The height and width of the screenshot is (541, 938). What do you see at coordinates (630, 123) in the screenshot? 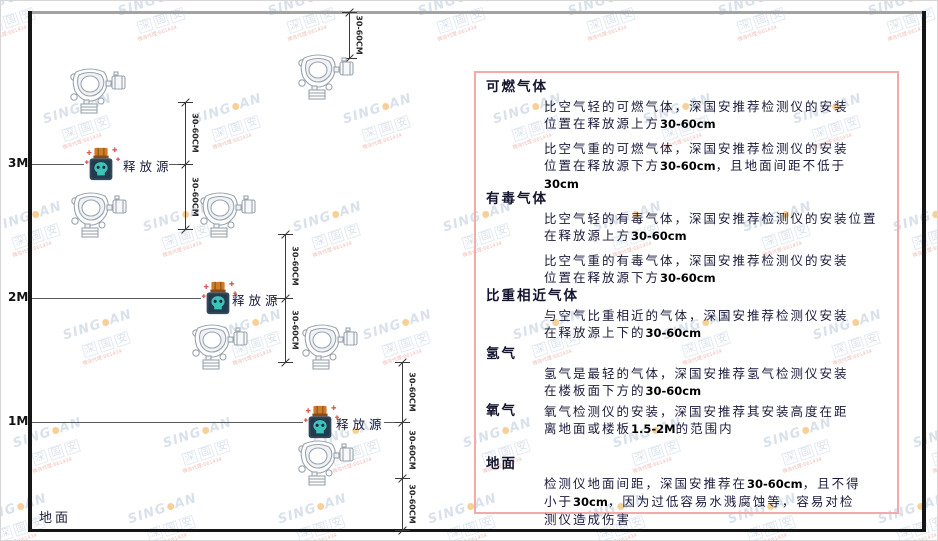
I see `guide-paragraph-line: 位置在释放源上方30-60cm` at bounding box center [630, 123].